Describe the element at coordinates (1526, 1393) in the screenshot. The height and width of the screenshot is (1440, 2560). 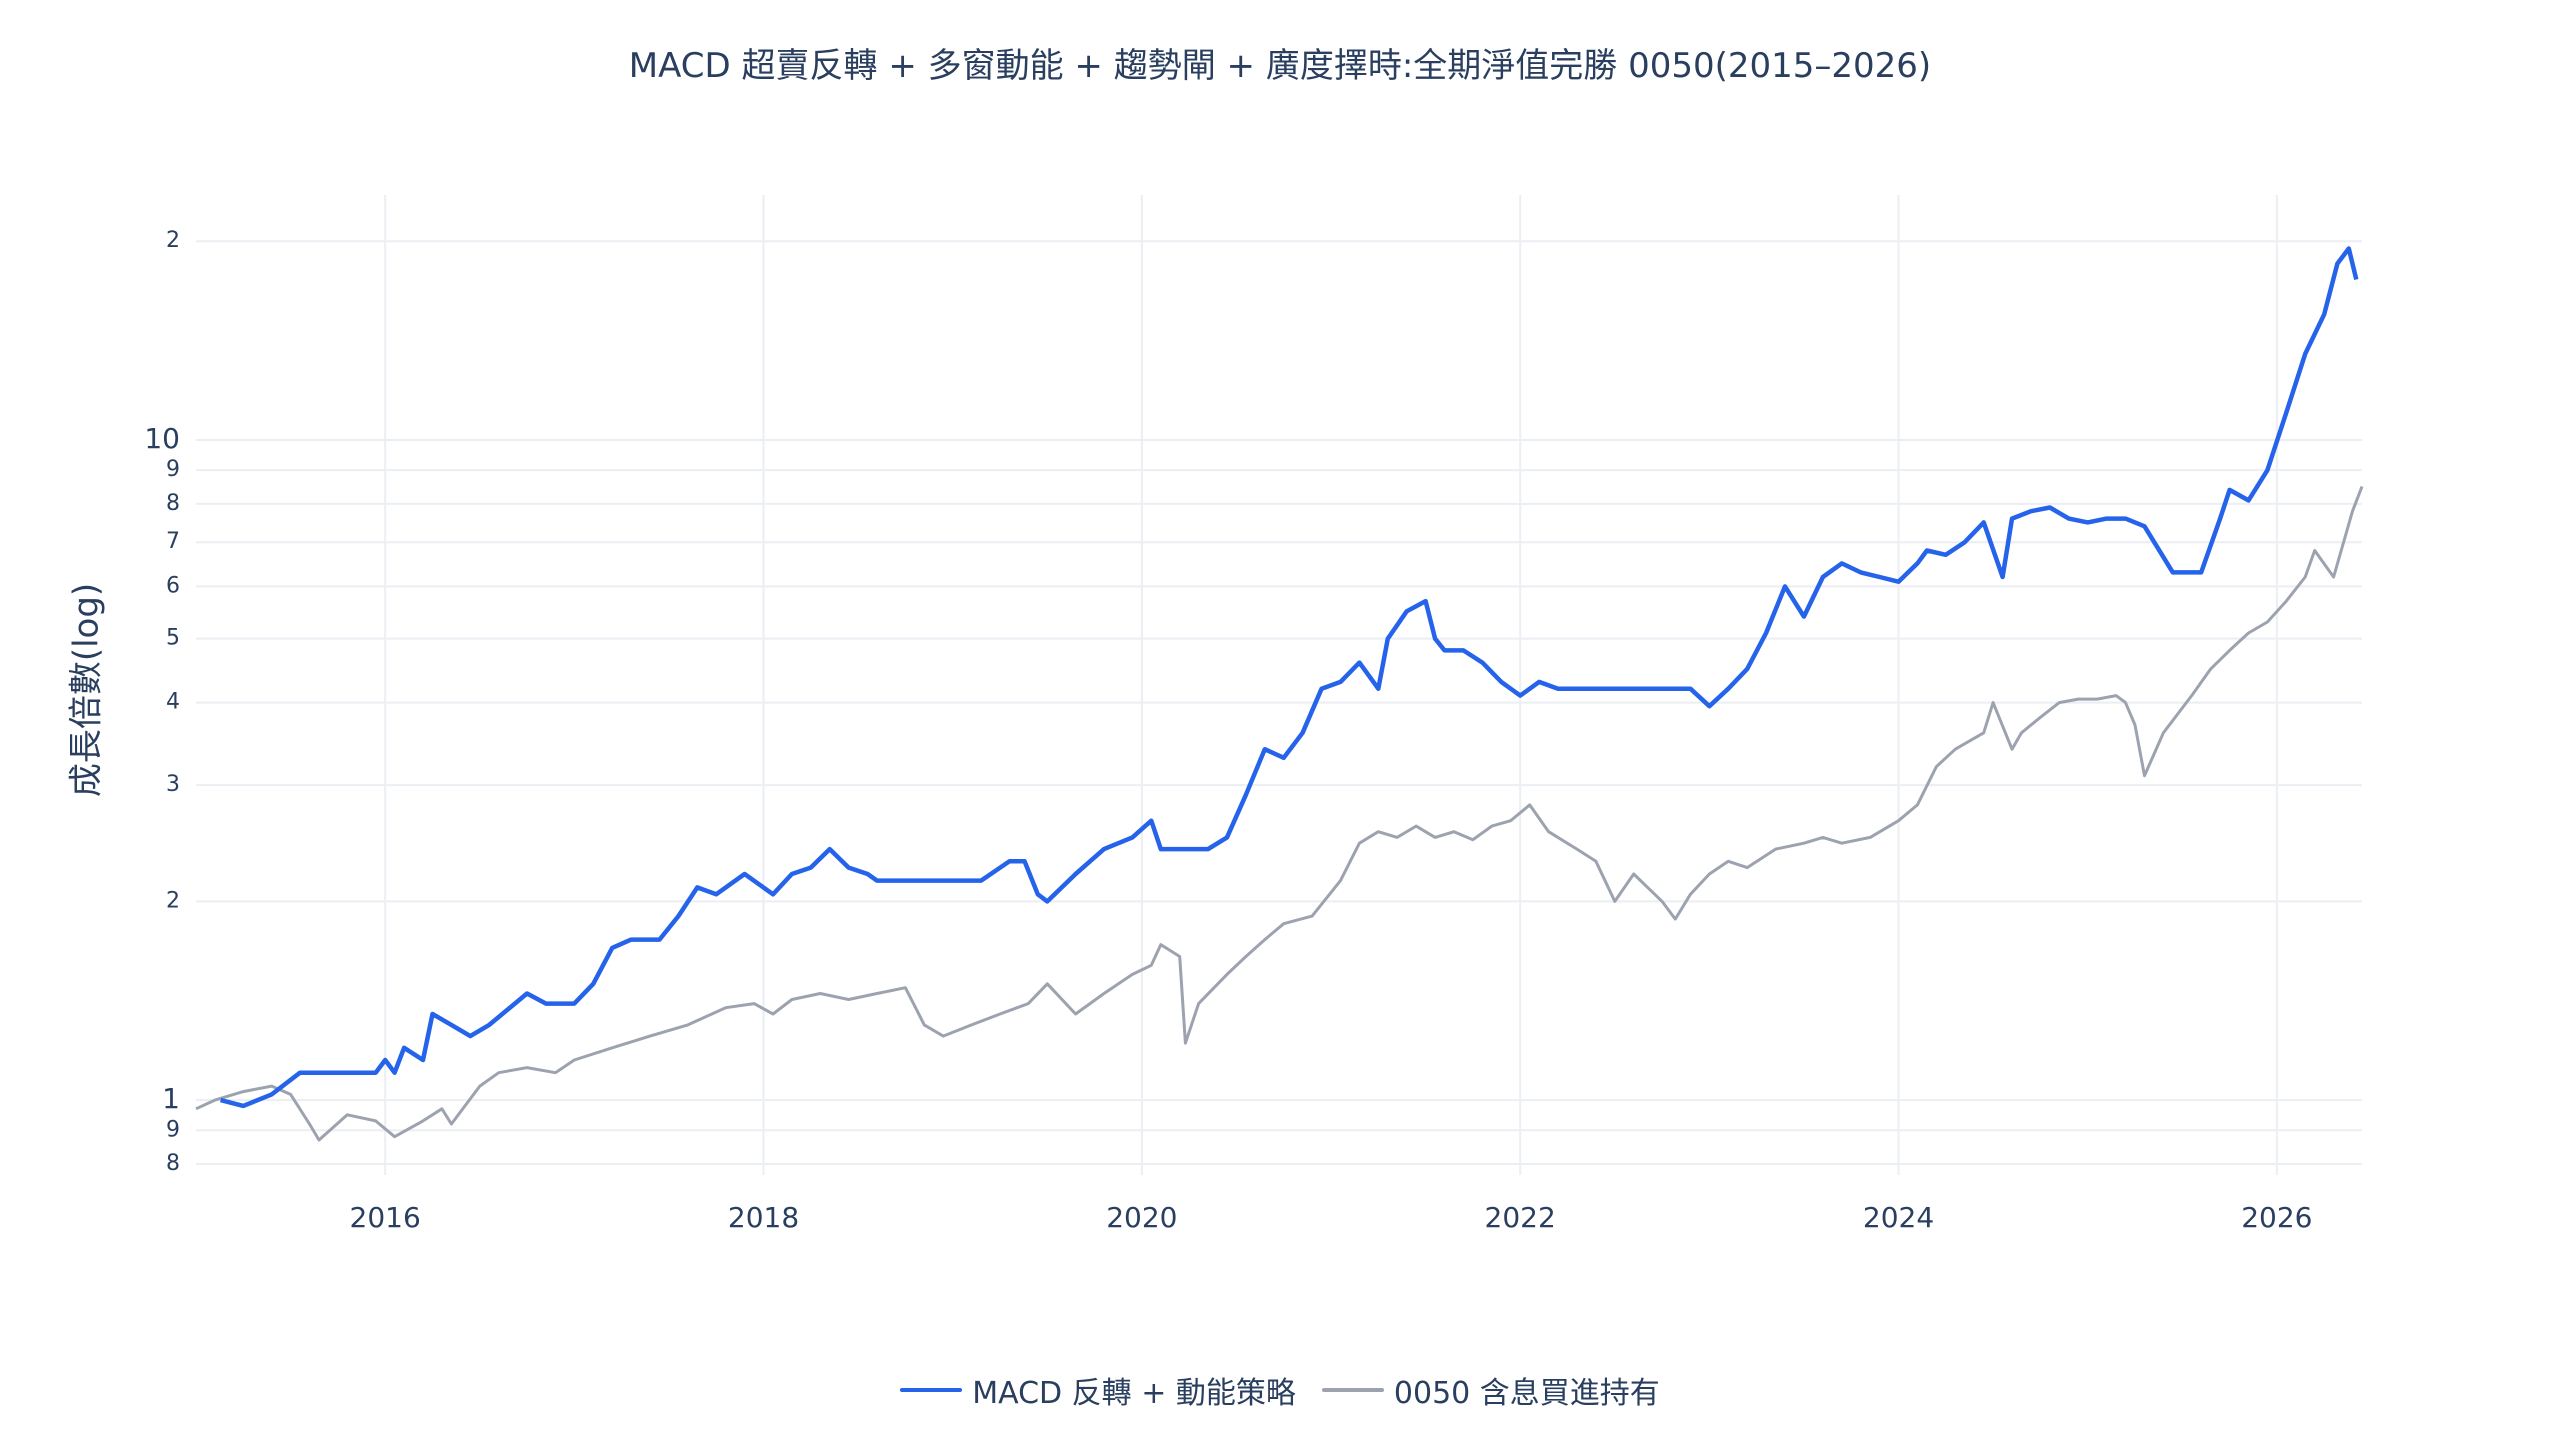
I see `legend-label-benchmark: 0050 含息買進持有` at that location.